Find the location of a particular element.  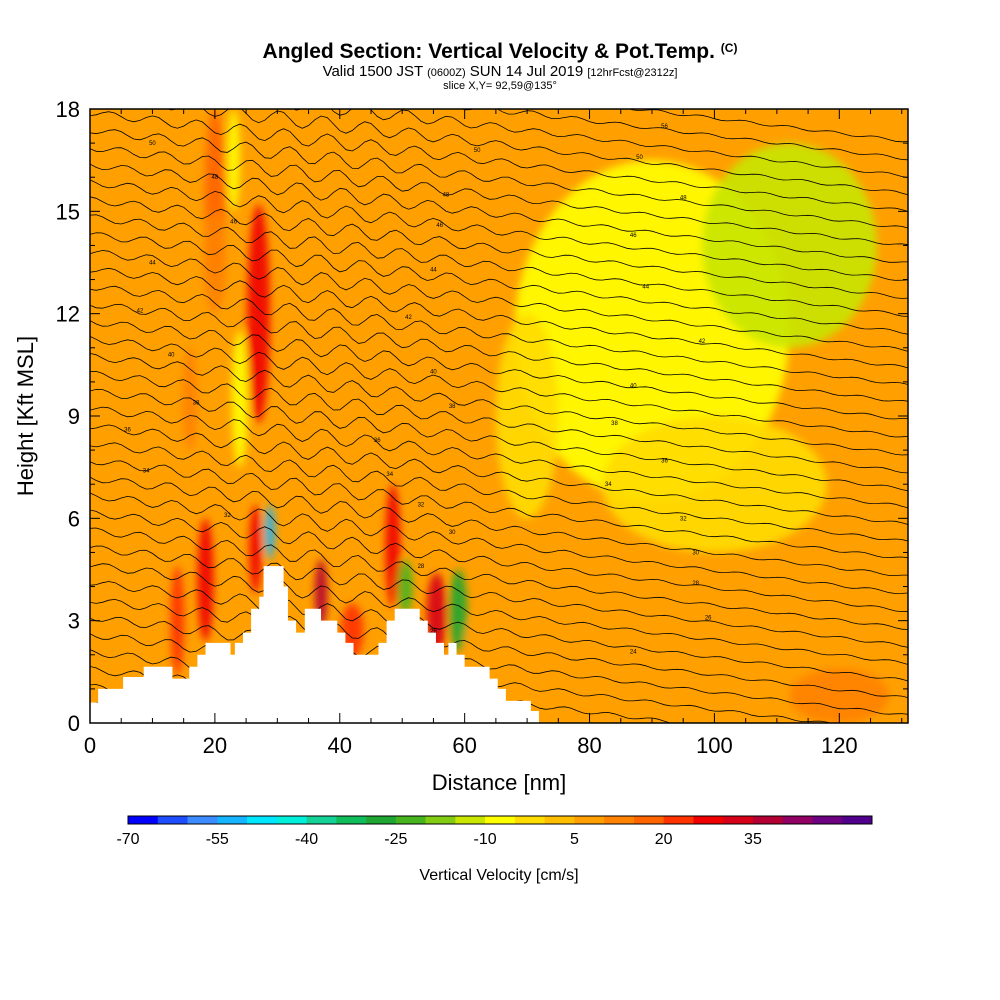

contour-label: 30 is located at coordinates (452, 533).